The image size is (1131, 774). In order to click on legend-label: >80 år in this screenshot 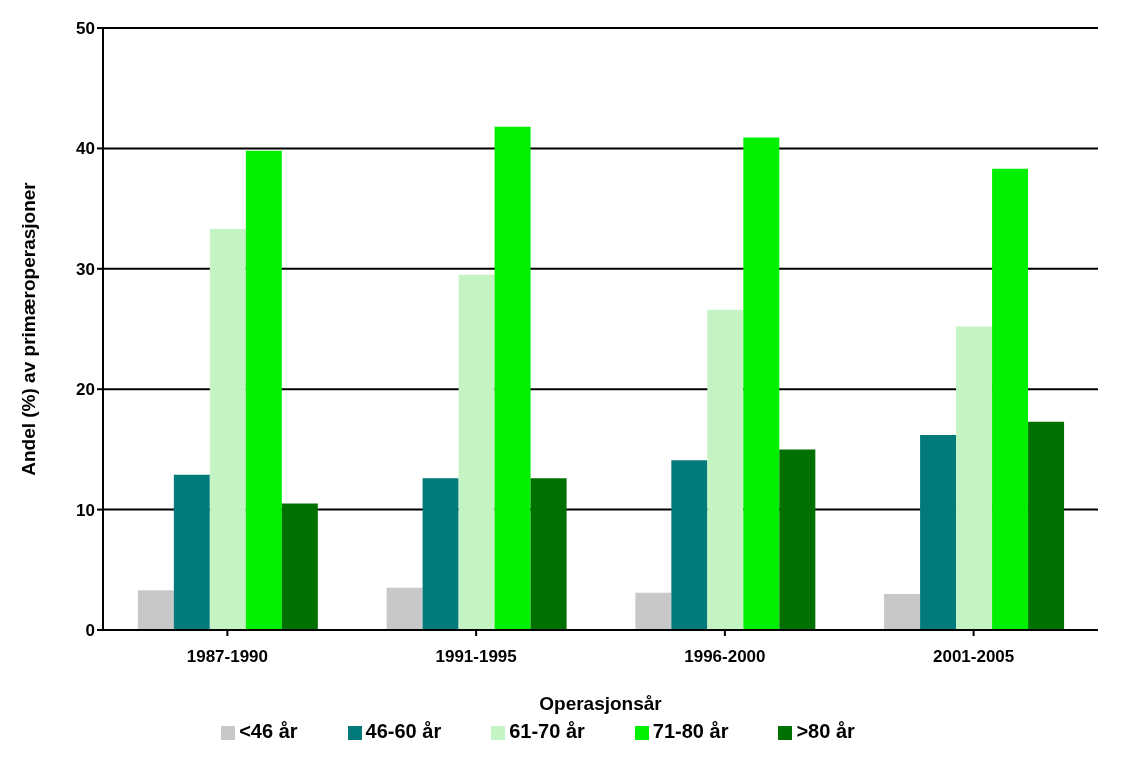, I will do `click(825, 731)`.